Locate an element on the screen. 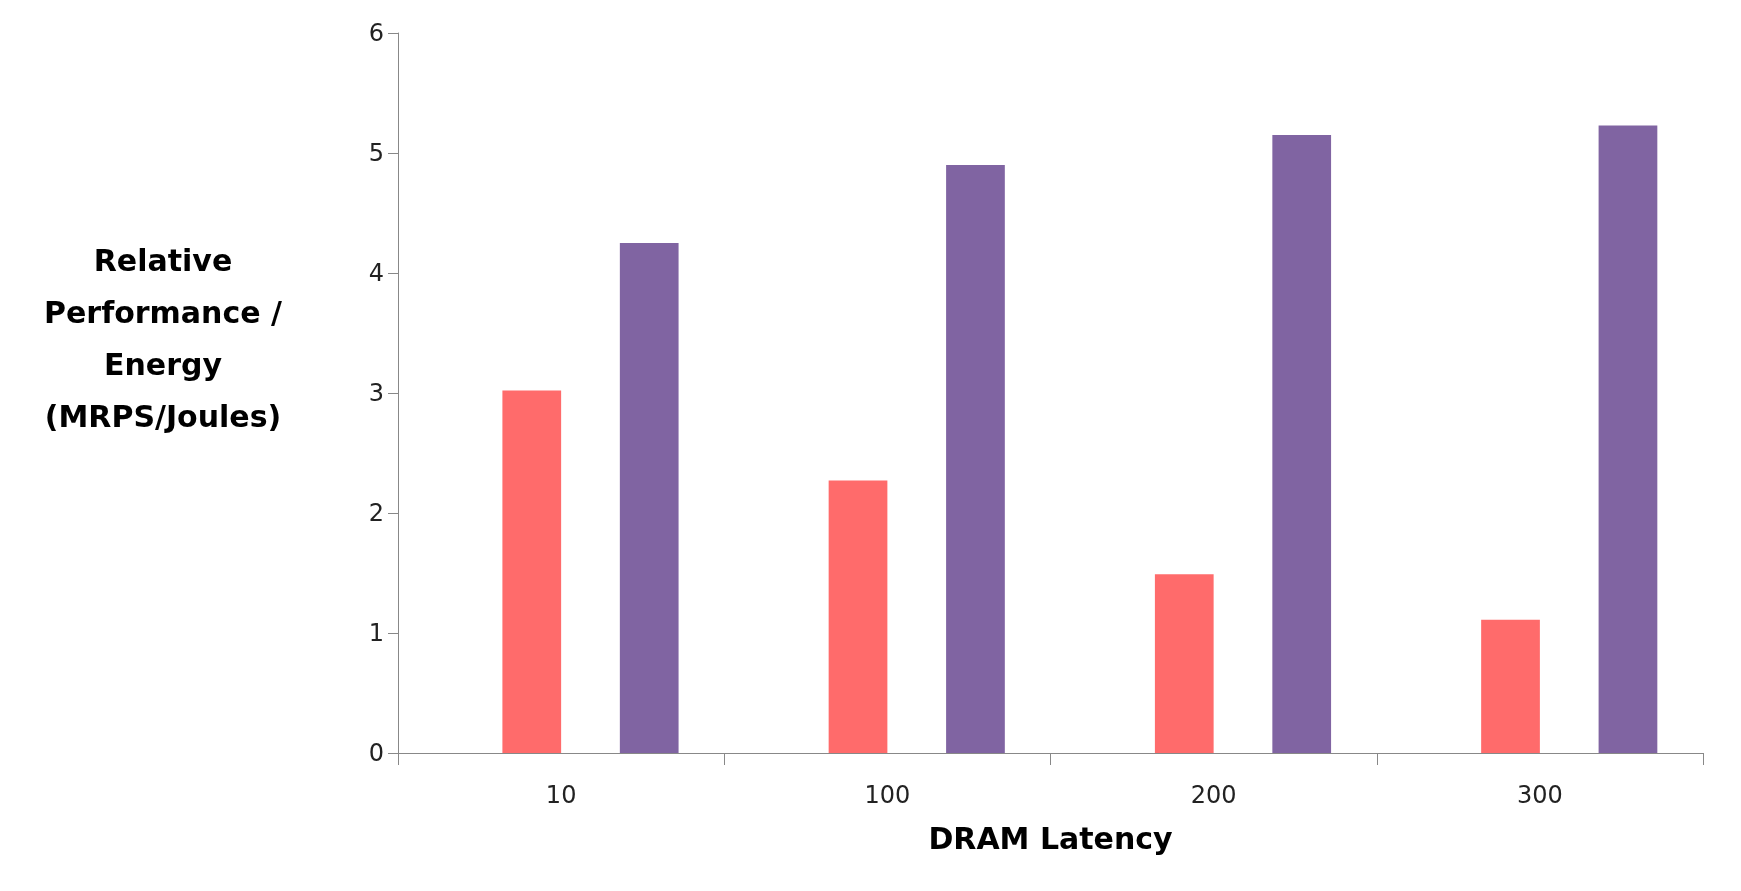 This screenshot has width=1741, height=891. y-tick-label: 4 is located at coordinates (376, 273).